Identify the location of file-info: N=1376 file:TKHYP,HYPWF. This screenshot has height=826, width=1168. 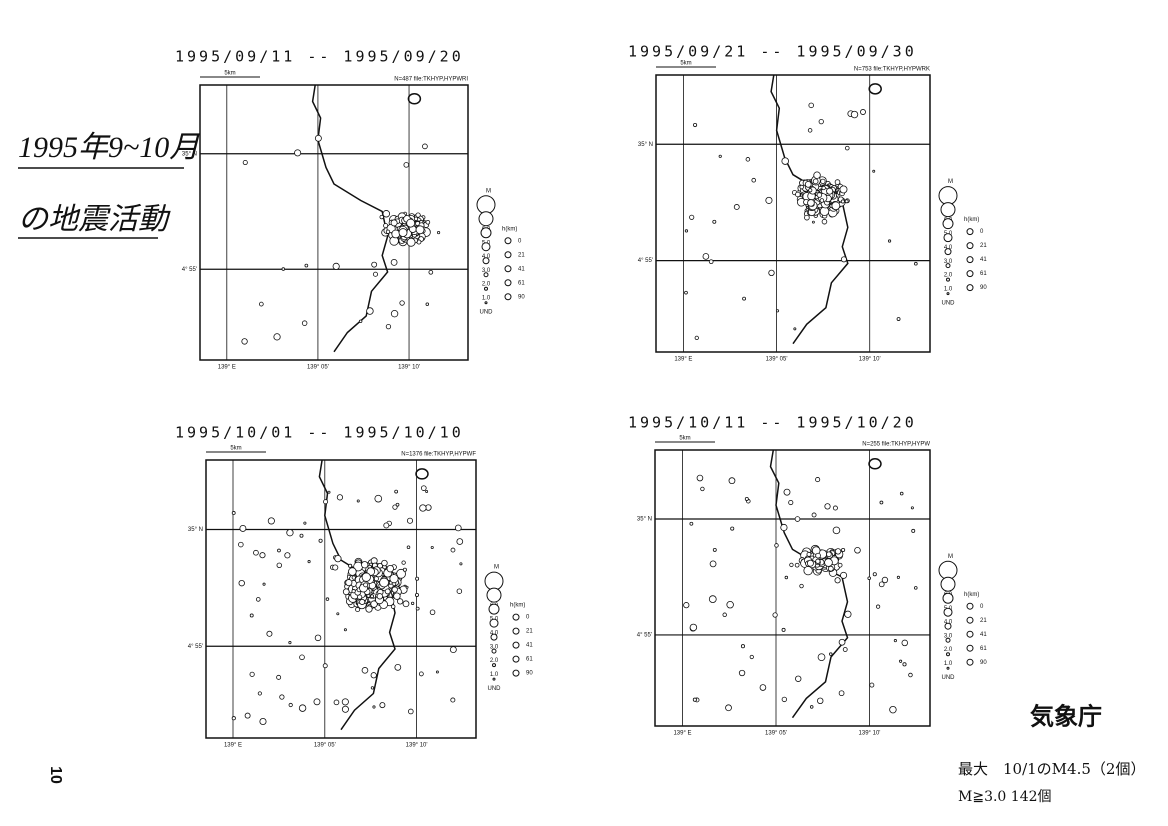
(438, 455).